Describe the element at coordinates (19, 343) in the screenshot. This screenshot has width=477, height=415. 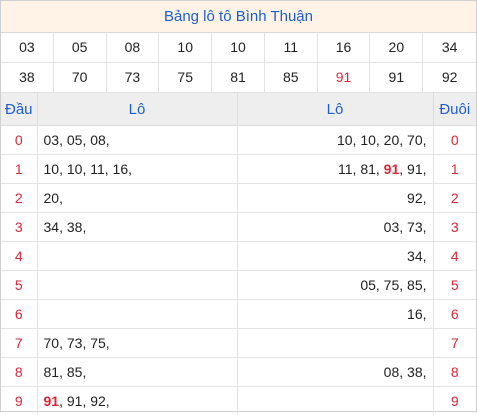
I see `dau-cell: 7` at that location.